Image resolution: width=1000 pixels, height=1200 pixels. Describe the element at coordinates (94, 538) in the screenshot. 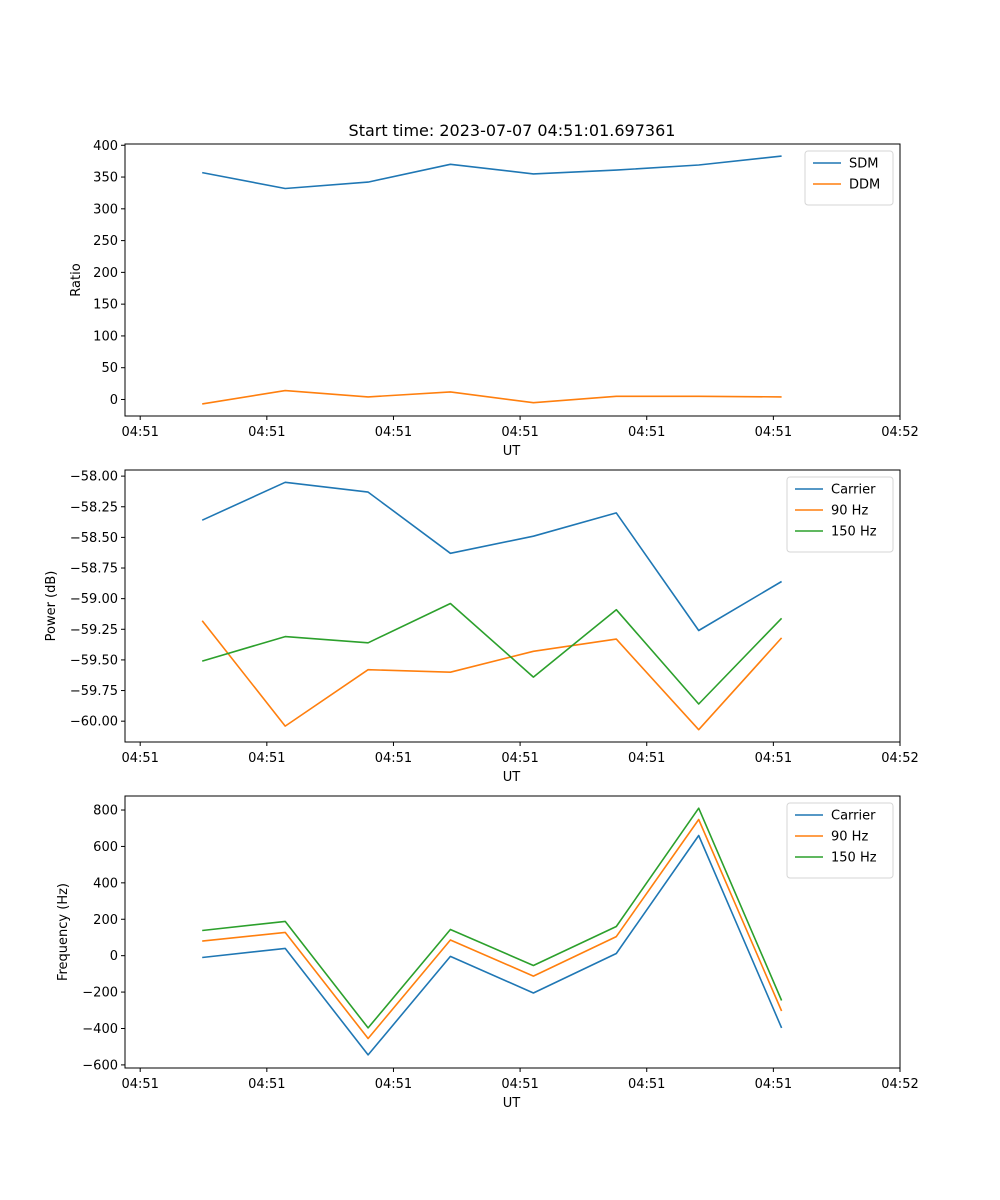

I see `y-tick-label: −58.50` at that location.